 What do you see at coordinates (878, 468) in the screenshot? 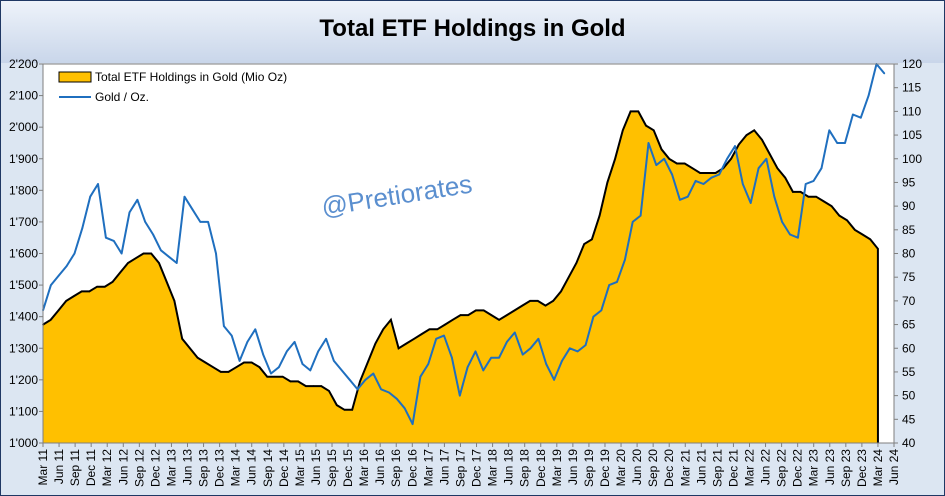
I see `x-tick-label: Mar 24` at bounding box center [878, 468].